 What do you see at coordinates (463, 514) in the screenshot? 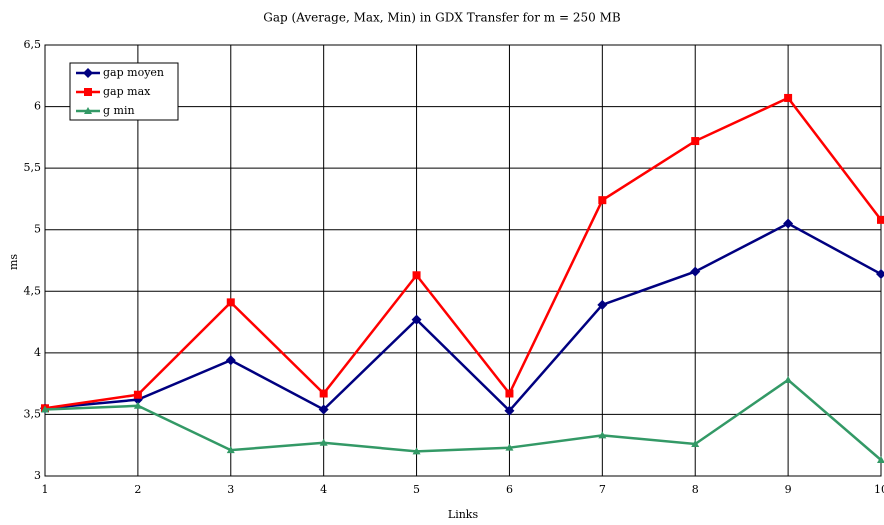
I see `x-axis-label: Links` at bounding box center [463, 514].